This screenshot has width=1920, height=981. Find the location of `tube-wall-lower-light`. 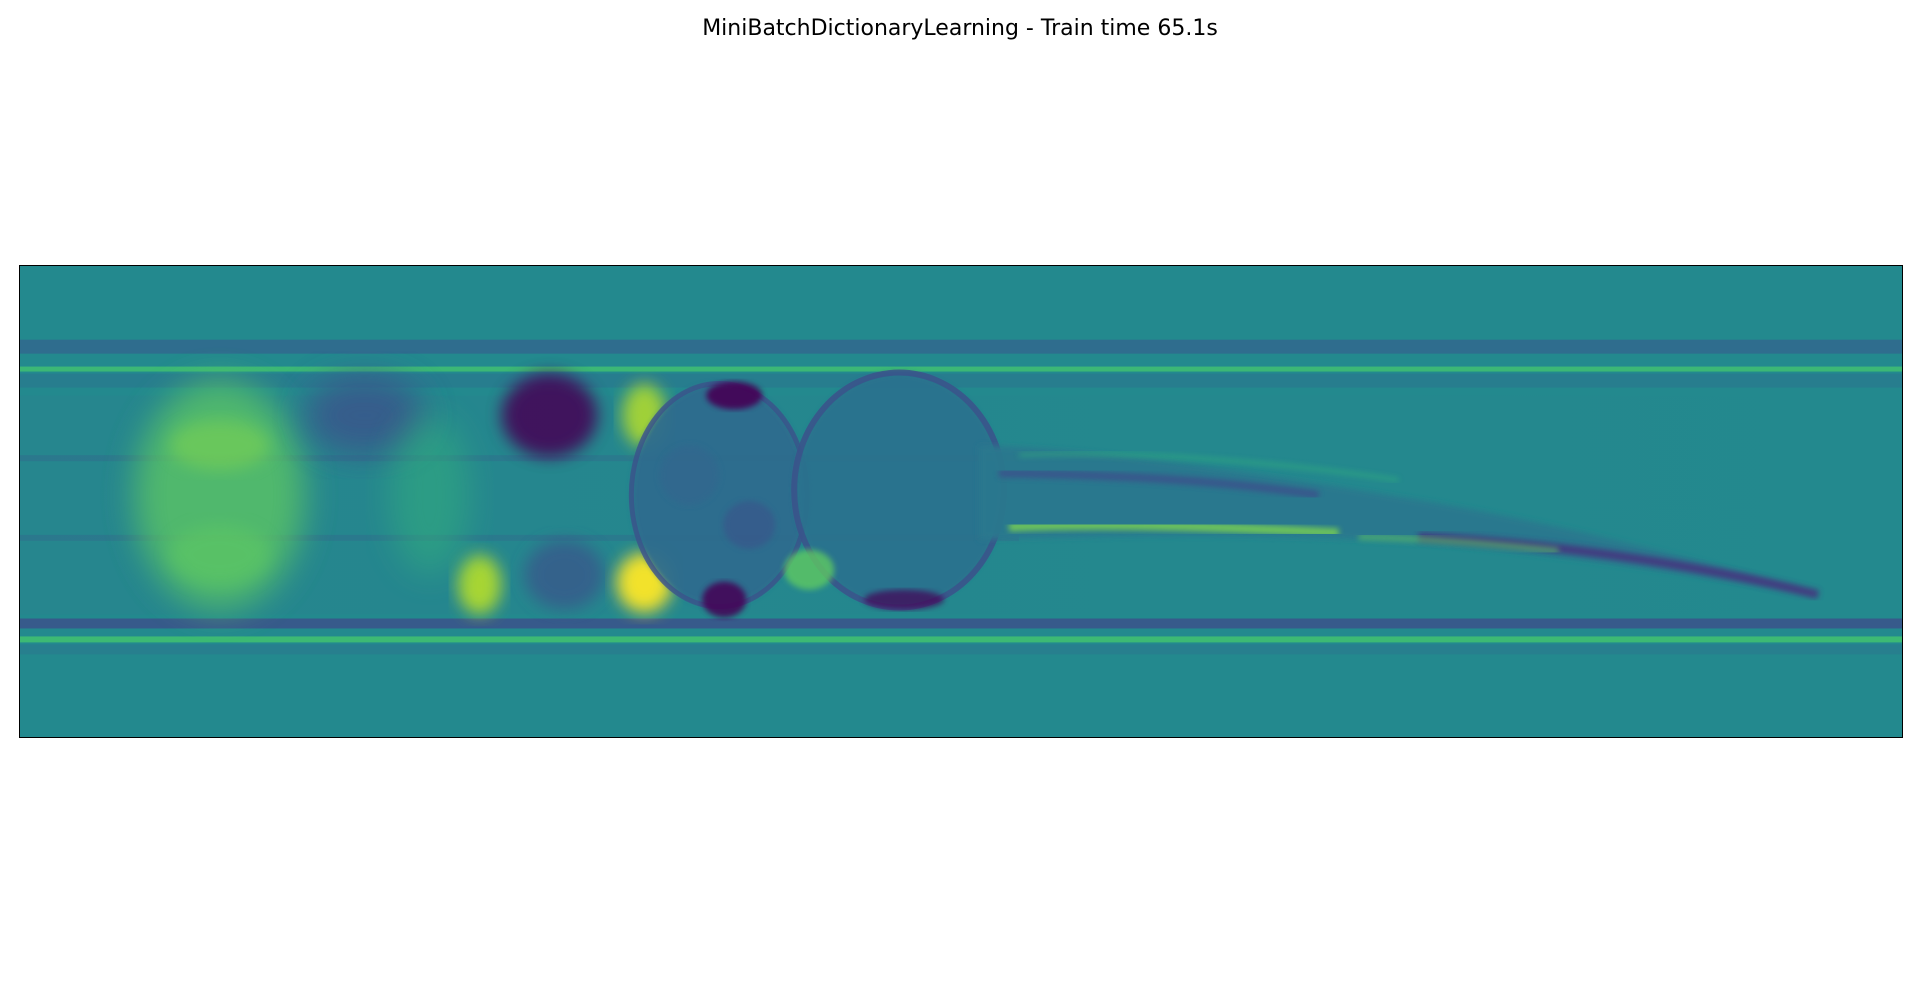

tube-wall-lower-light is located at coordinates (961, 639).